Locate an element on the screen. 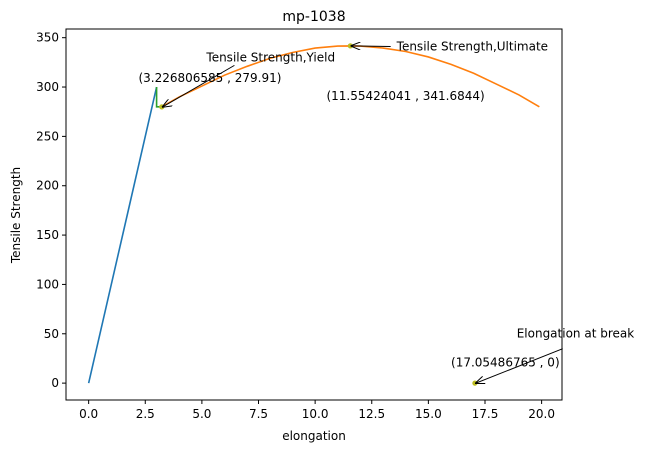 The height and width of the screenshot is (453, 663). y-tick-label: 350 is located at coordinates (47, 38).